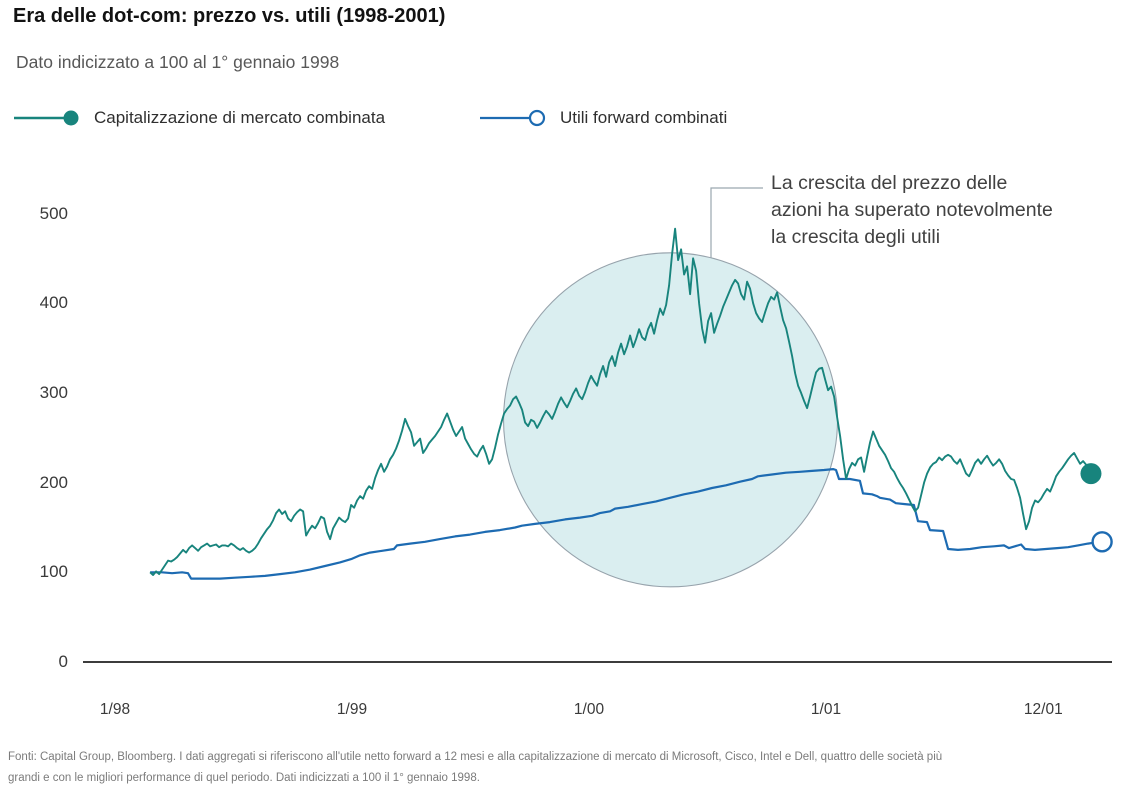 Image resolution: width=1138 pixels, height=795 pixels. What do you see at coordinates (63, 661) in the screenshot?
I see `y-tick-label: 0` at bounding box center [63, 661].